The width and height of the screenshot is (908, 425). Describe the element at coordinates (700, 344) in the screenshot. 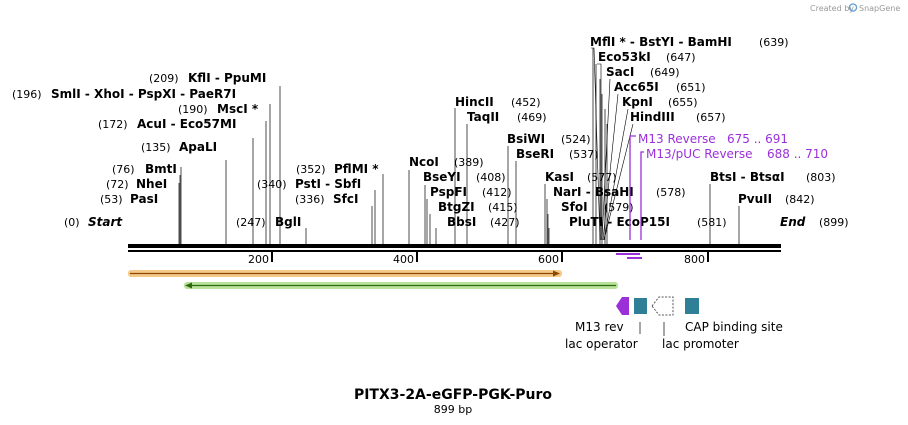

I see `feature-label-lac-promoter: lac promoter` at that location.